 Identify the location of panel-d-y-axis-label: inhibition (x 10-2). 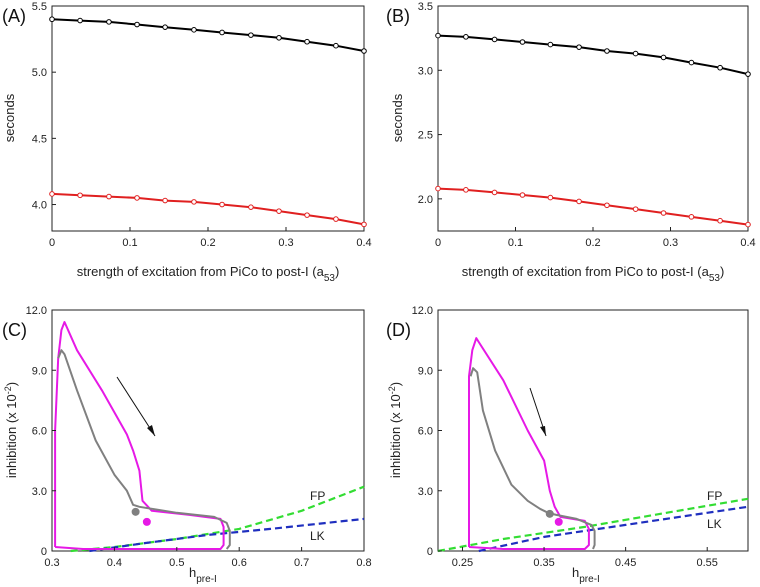
(395, 430).